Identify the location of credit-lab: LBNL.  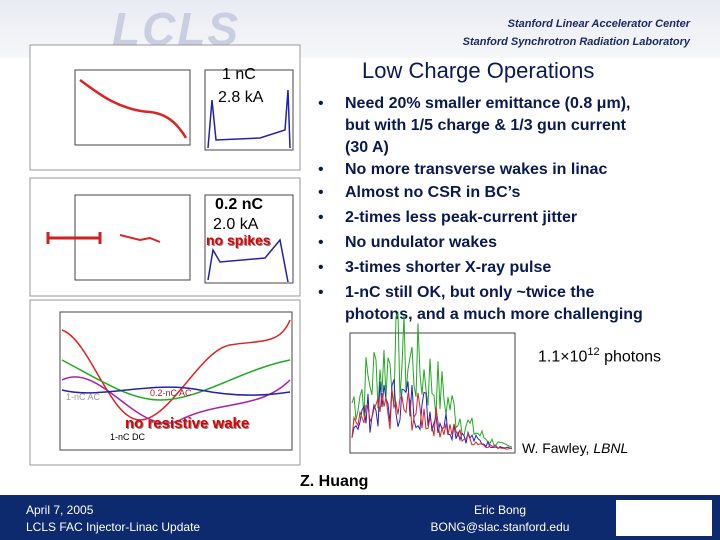
(611, 448).